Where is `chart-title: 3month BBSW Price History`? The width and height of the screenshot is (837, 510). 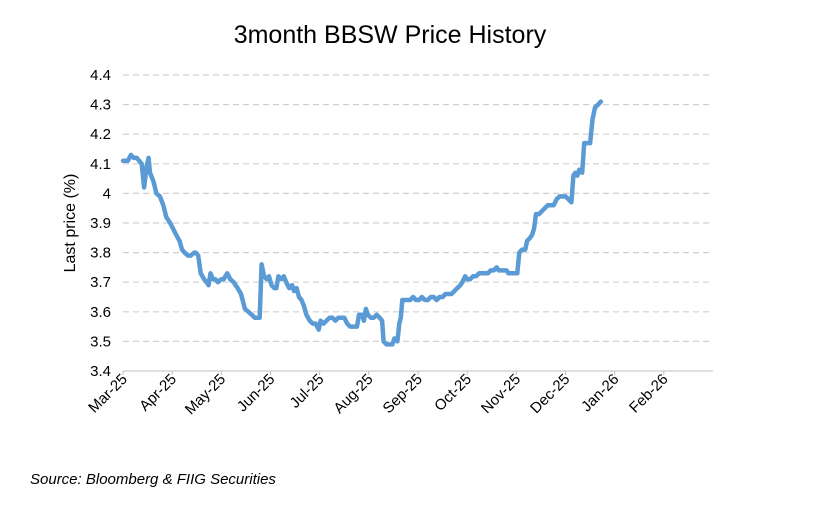
chart-title: 3month BBSW Price History is located at coordinates (390, 35).